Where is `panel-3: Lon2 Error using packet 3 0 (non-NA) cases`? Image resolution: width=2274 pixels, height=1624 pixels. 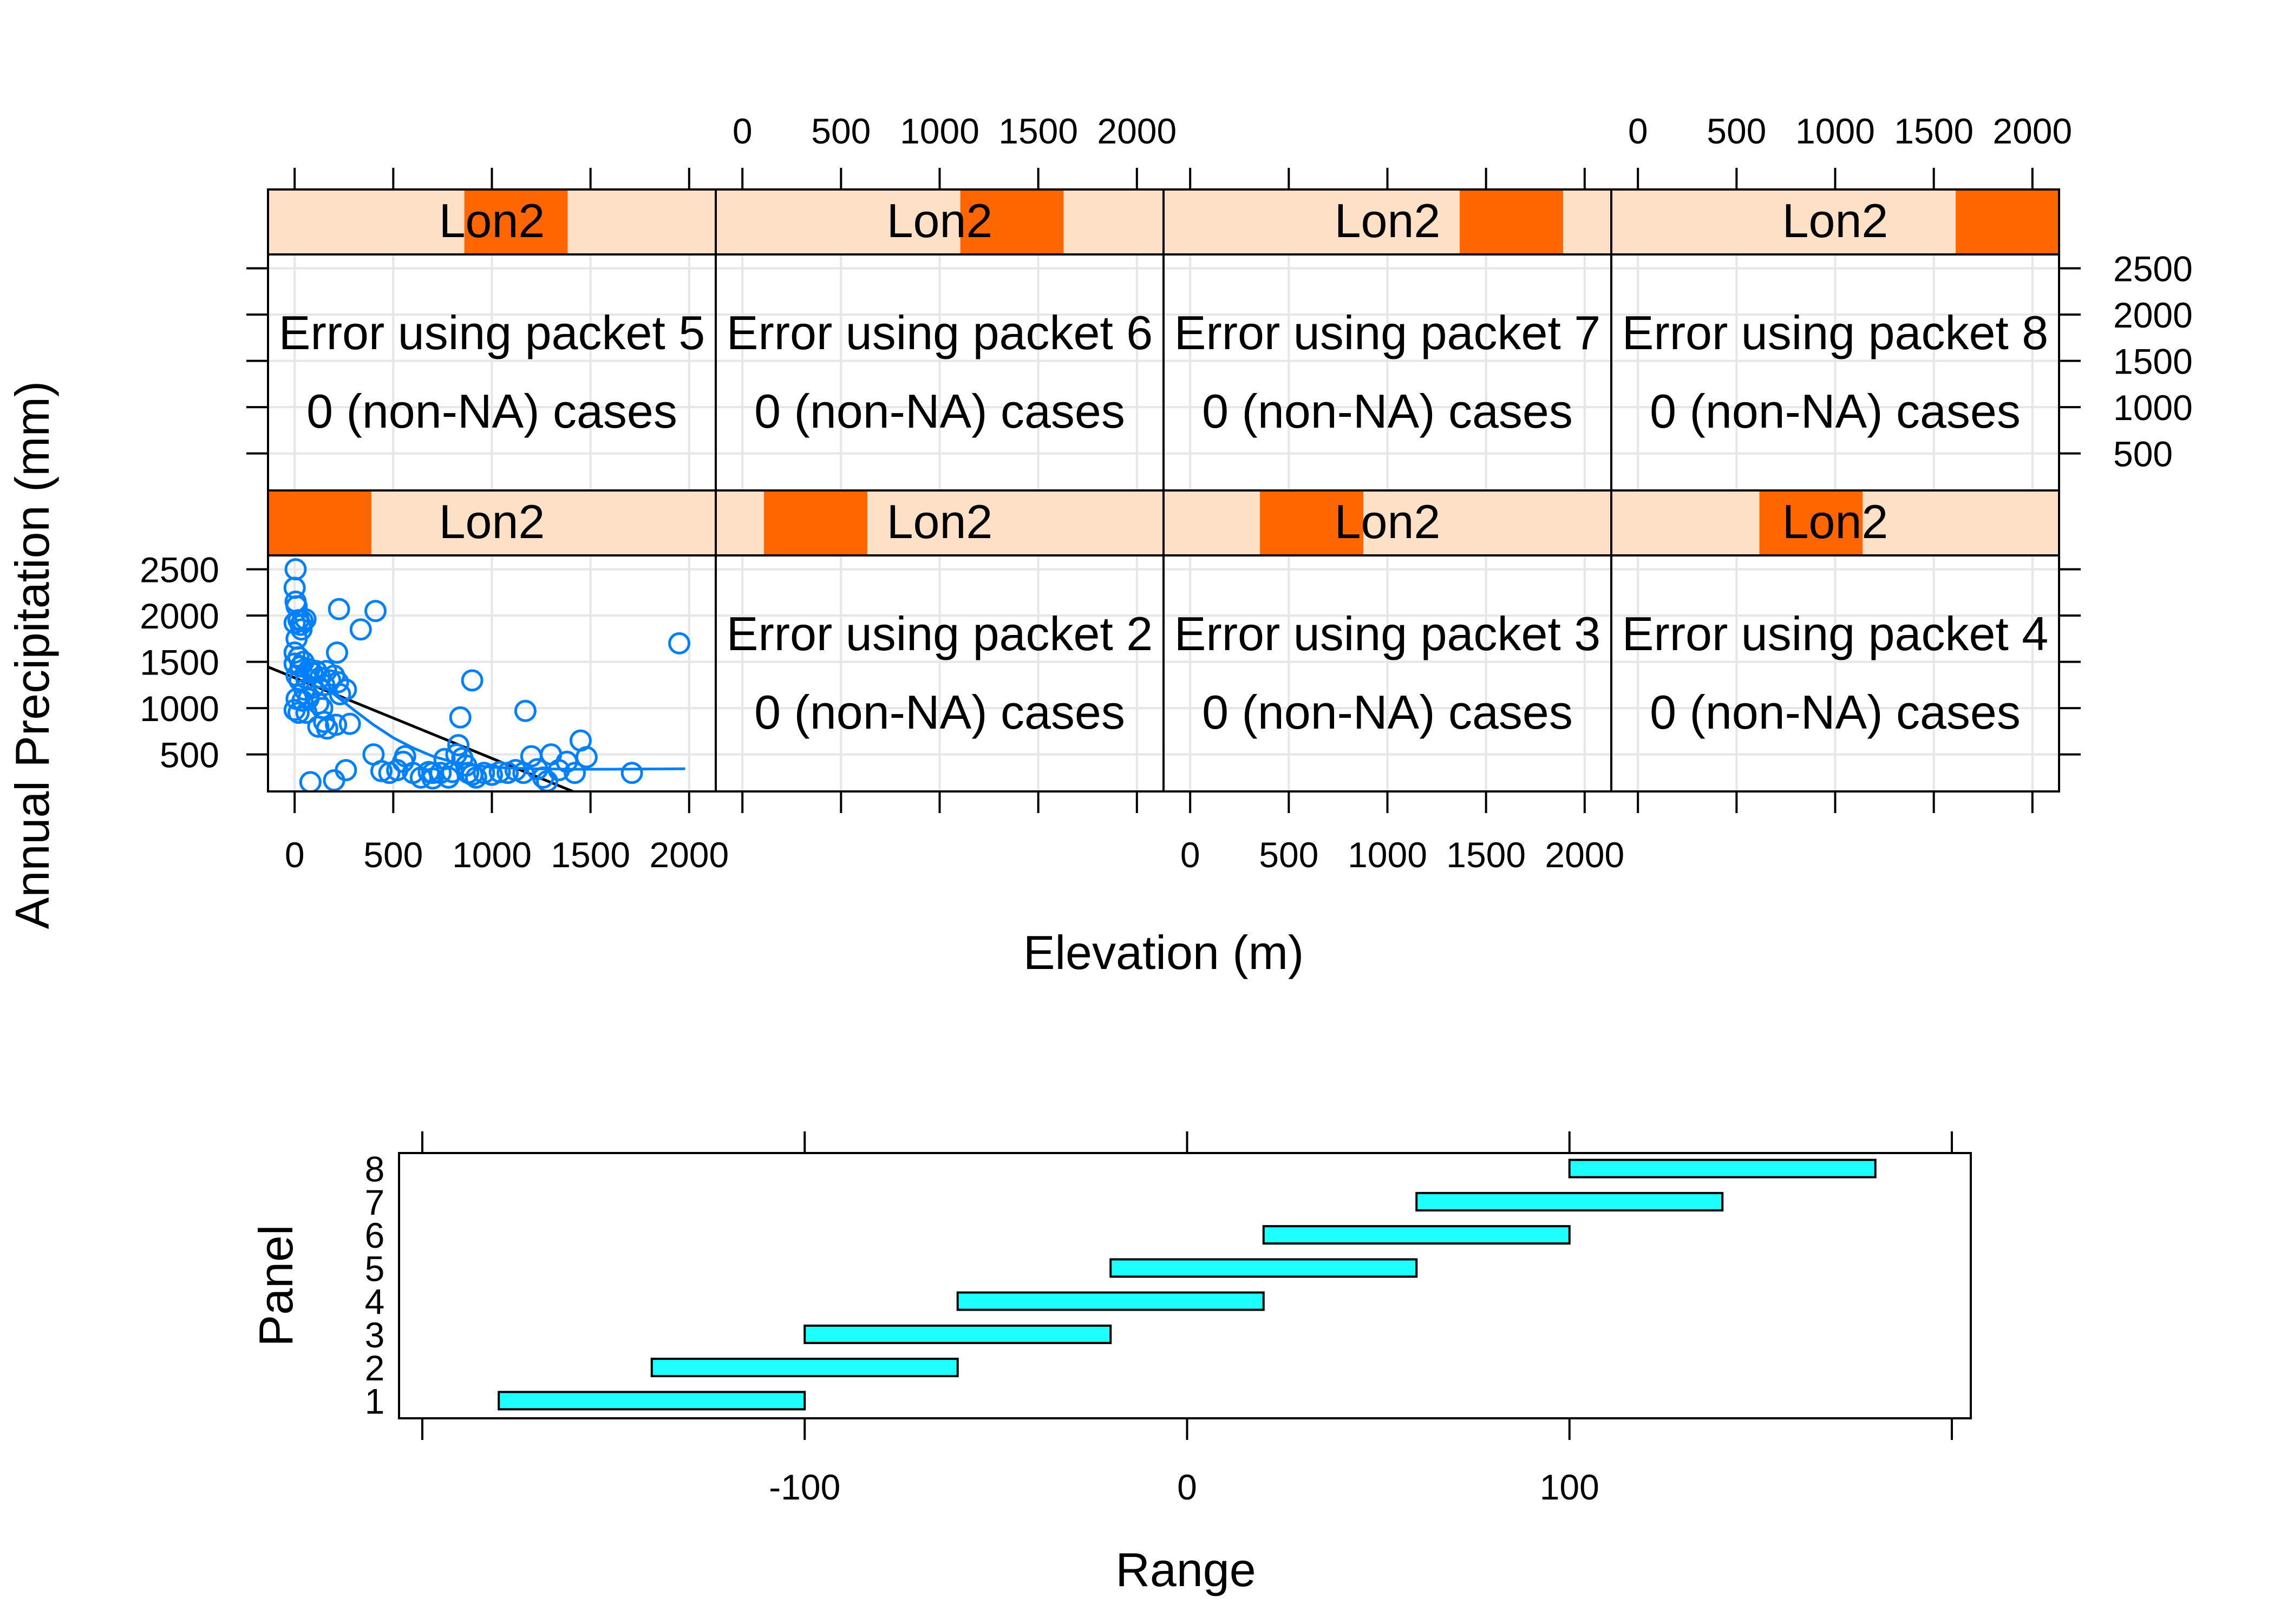 panel-3: Lon2 Error using packet 3 0 (non-NA) cases is located at coordinates (1387, 641).